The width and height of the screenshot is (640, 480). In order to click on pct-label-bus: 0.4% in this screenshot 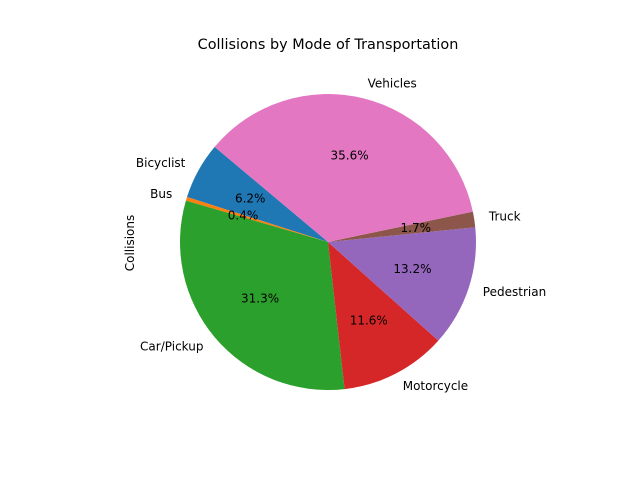, I will do `click(243, 216)`.